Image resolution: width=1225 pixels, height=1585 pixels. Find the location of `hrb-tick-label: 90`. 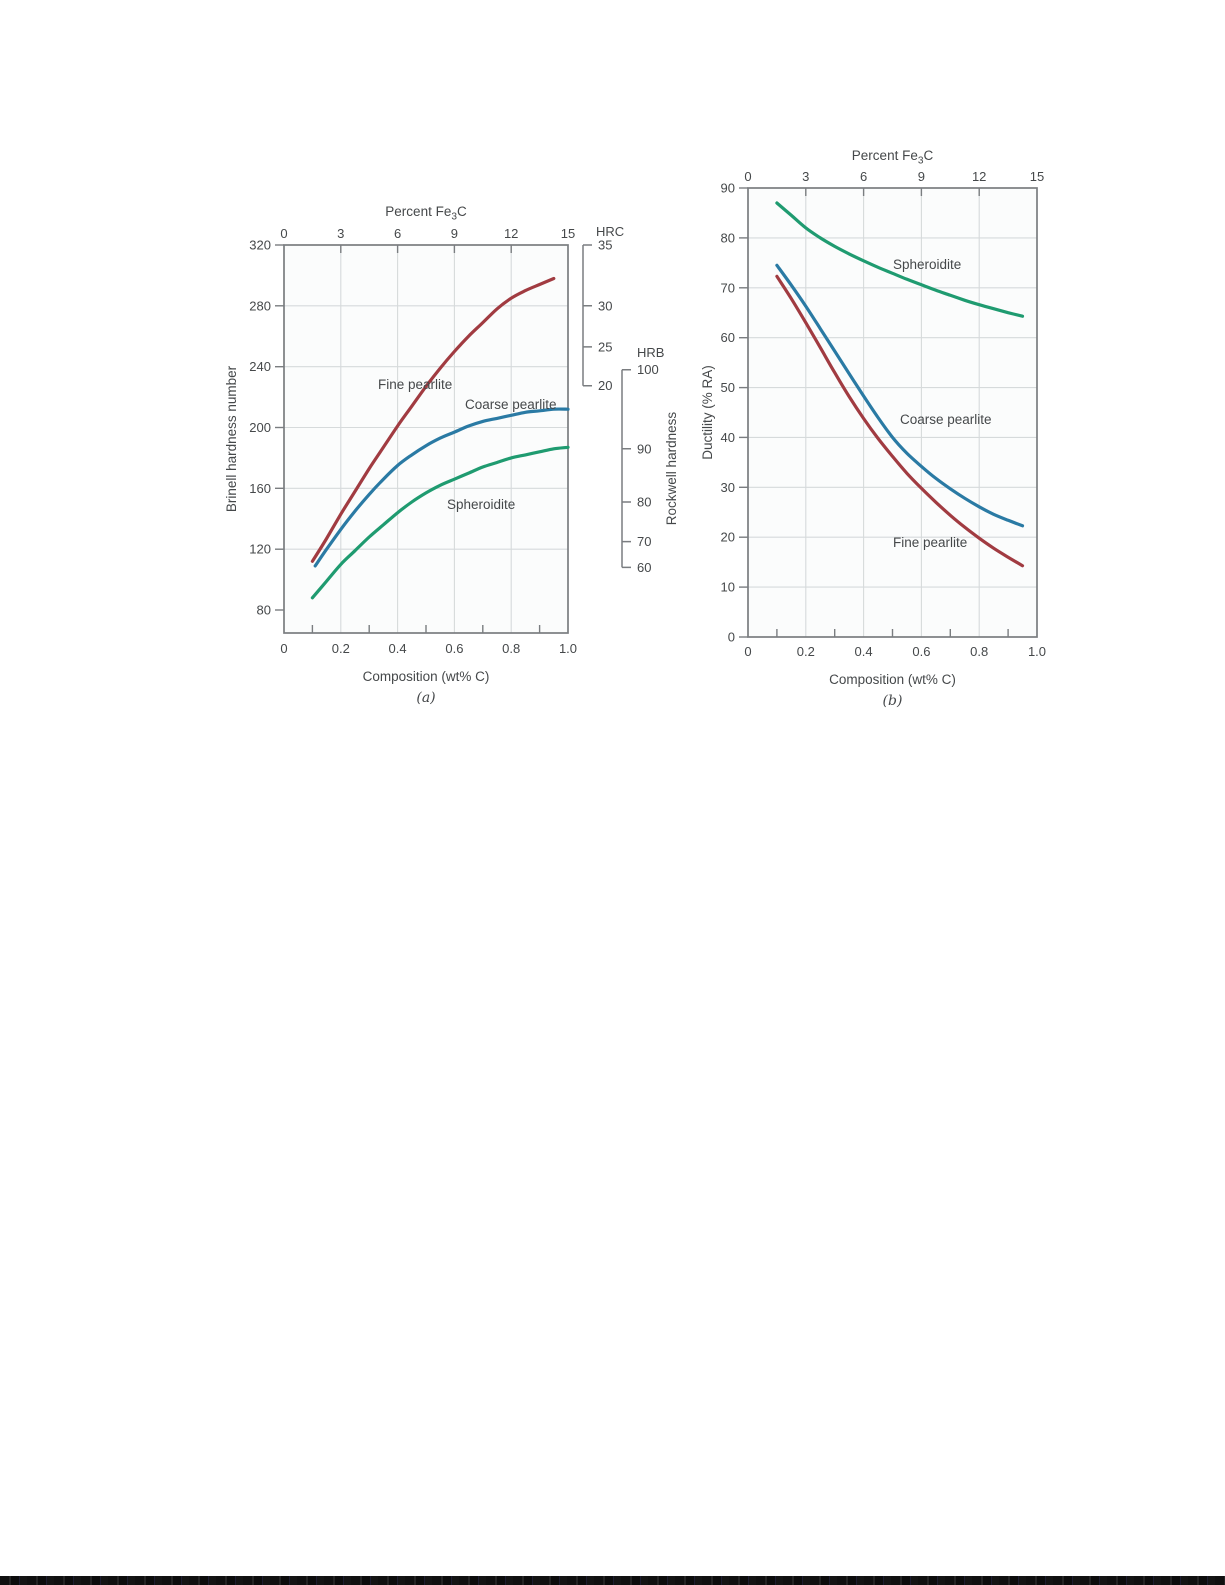

hrb-tick-label: 90 is located at coordinates (644, 448).